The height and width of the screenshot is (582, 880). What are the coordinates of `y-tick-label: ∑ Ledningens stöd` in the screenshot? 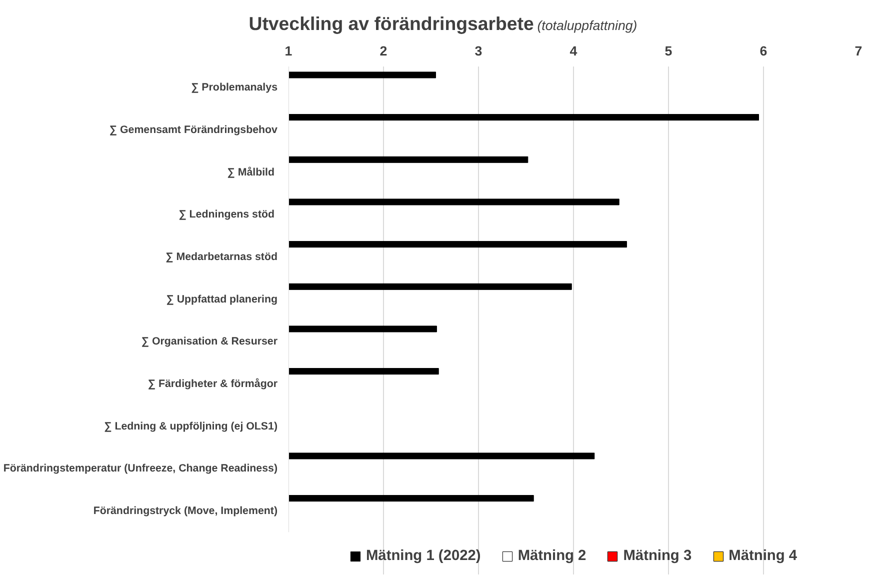 It's located at (226, 214).